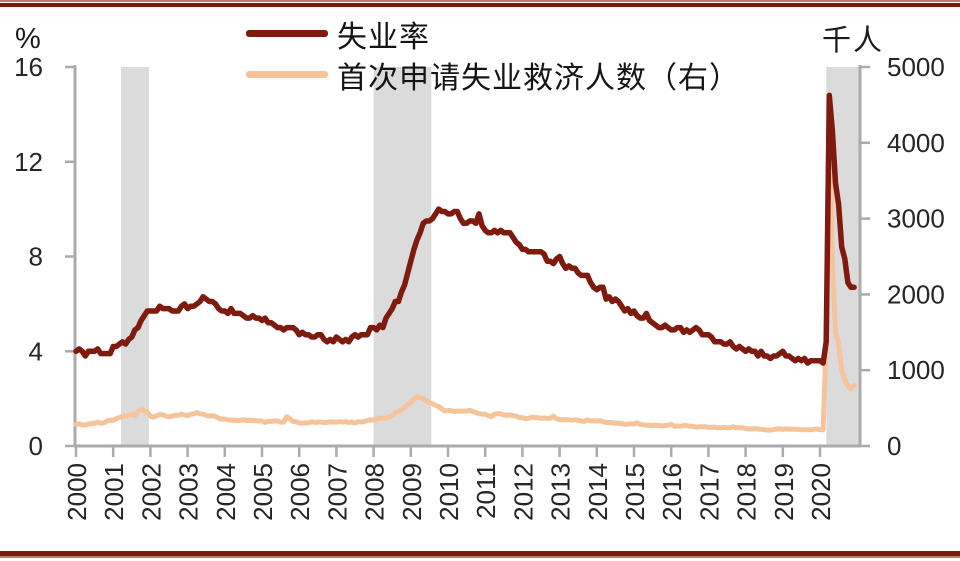 The width and height of the screenshot is (960, 561). Describe the element at coordinates (784, 492) in the screenshot. I see `svg-text: 2019` at that location.